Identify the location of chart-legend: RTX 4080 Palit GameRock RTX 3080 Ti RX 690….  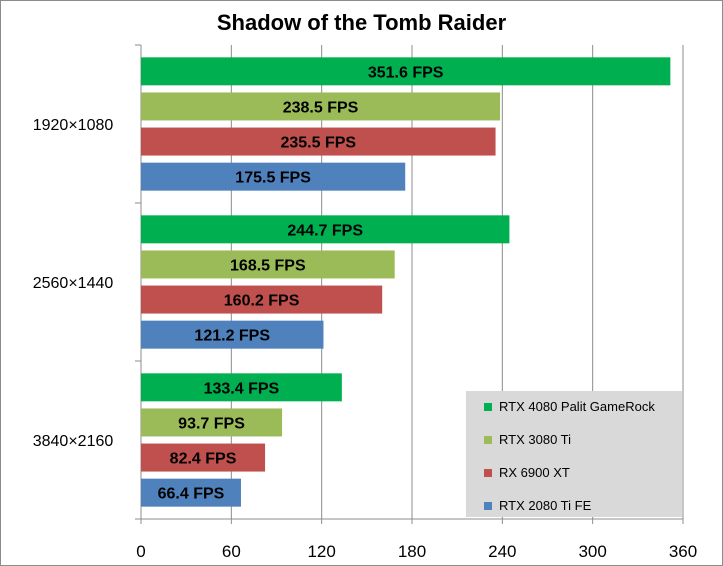
(574, 454).